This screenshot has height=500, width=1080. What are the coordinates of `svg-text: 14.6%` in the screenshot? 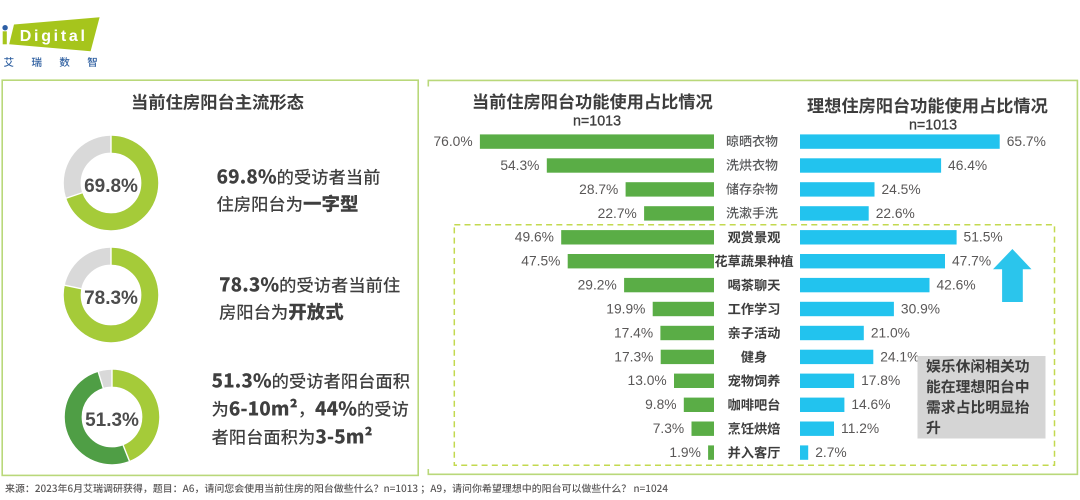 It's located at (870, 404).